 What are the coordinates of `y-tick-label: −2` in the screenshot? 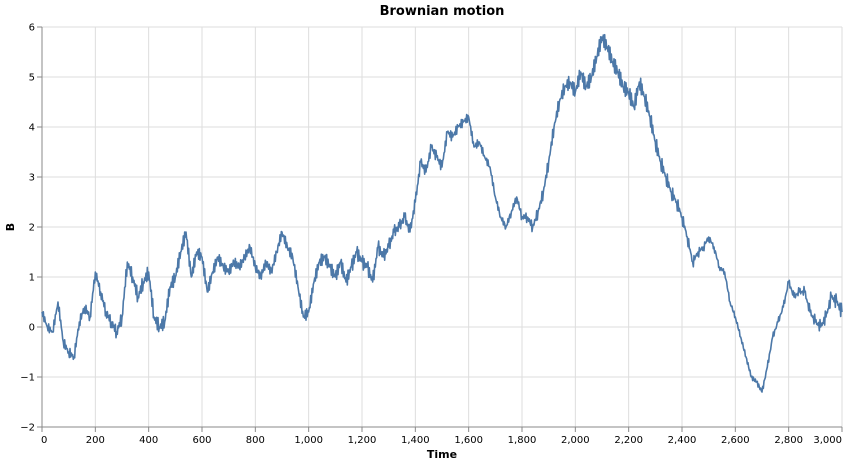 It's located at (27, 428).